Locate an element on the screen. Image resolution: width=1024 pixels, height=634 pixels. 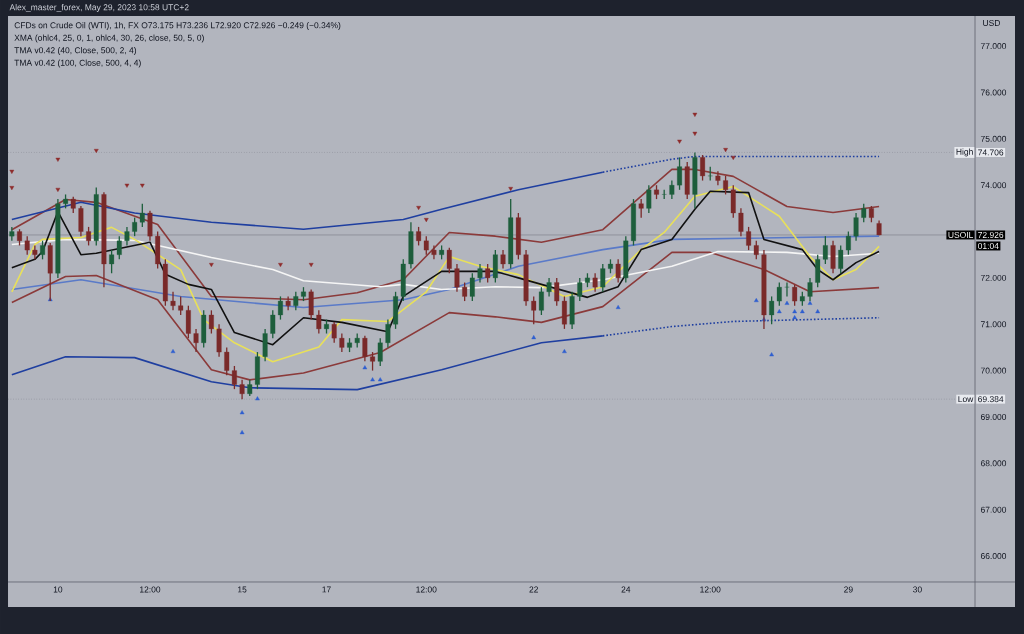
x-tick-label: 10 is located at coordinates (58, 589).